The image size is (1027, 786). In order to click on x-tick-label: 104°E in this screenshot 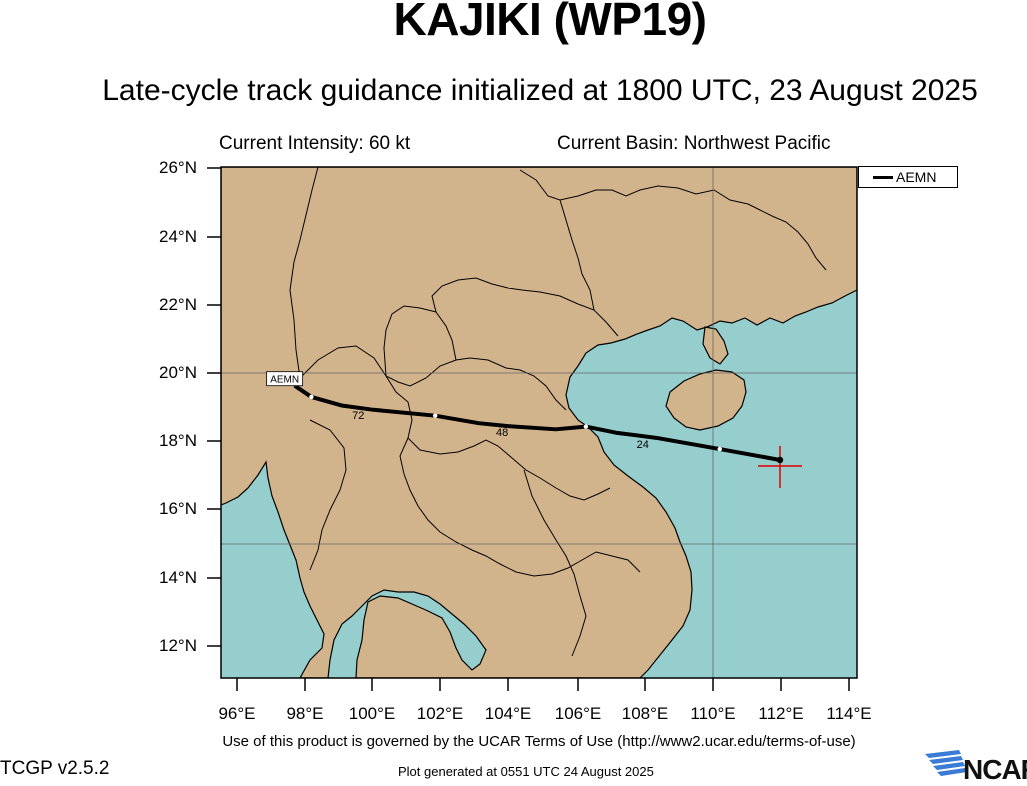, I will do `click(508, 713)`.